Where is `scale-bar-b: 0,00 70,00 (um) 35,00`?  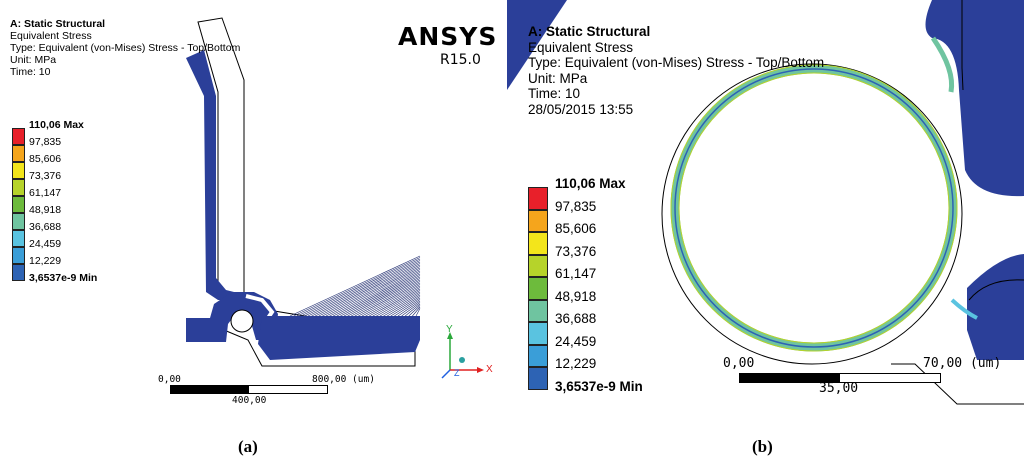 scale-bar-b: 0,00 70,00 (um) 35,00 is located at coordinates (862, 376).